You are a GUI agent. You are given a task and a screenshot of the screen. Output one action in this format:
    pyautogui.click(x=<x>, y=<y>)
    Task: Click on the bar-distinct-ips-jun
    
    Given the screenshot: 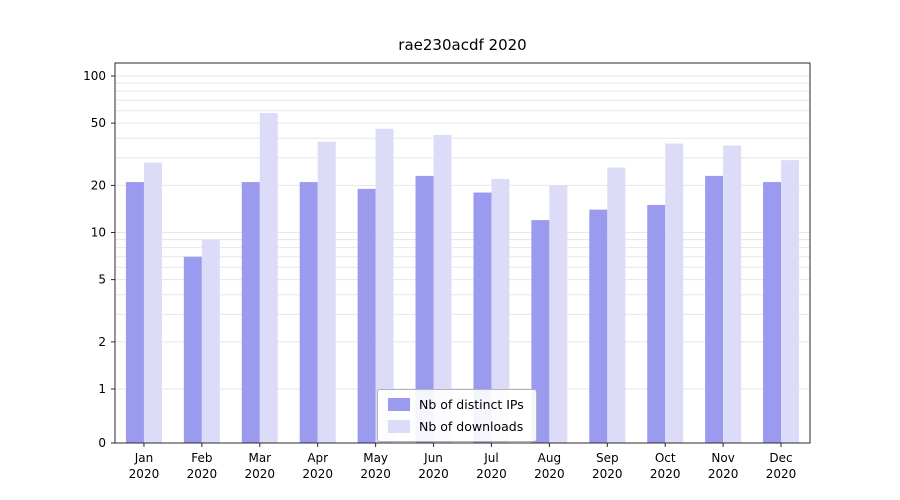 What is the action you would take?
    pyautogui.click(x=424, y=309)
    